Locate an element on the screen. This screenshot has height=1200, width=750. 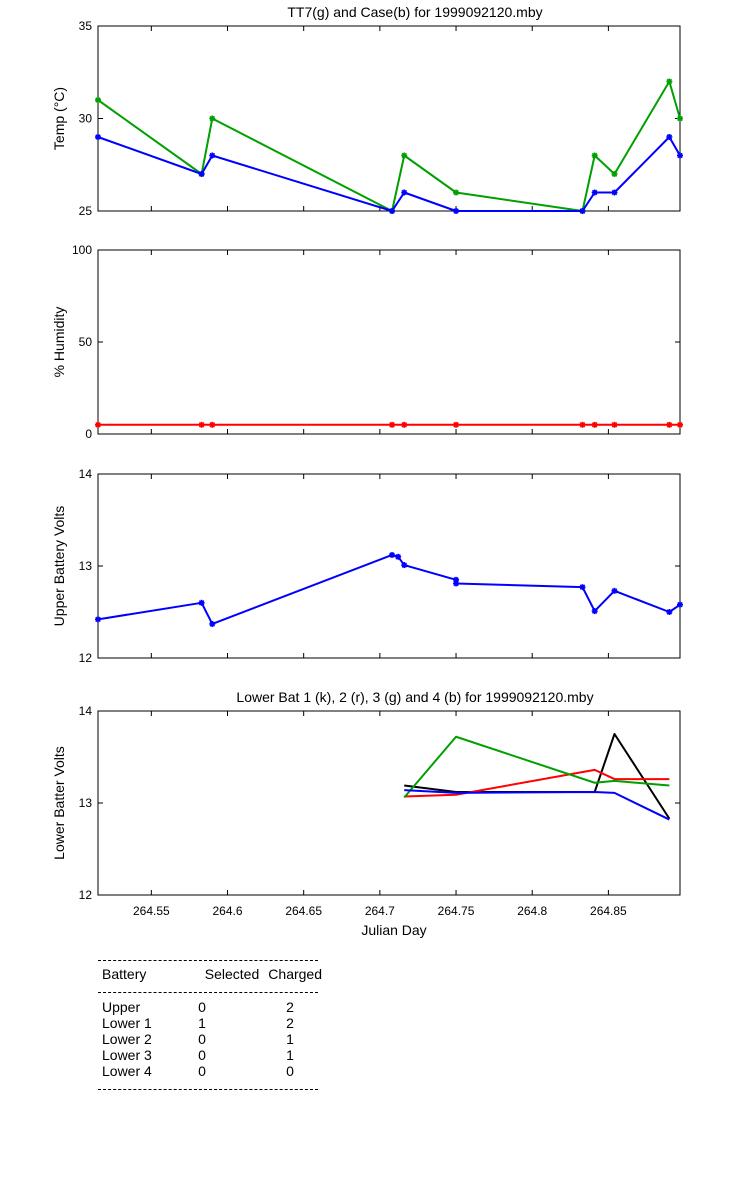
battery-name: Lower 3 is located at coordinates (127, 1055).